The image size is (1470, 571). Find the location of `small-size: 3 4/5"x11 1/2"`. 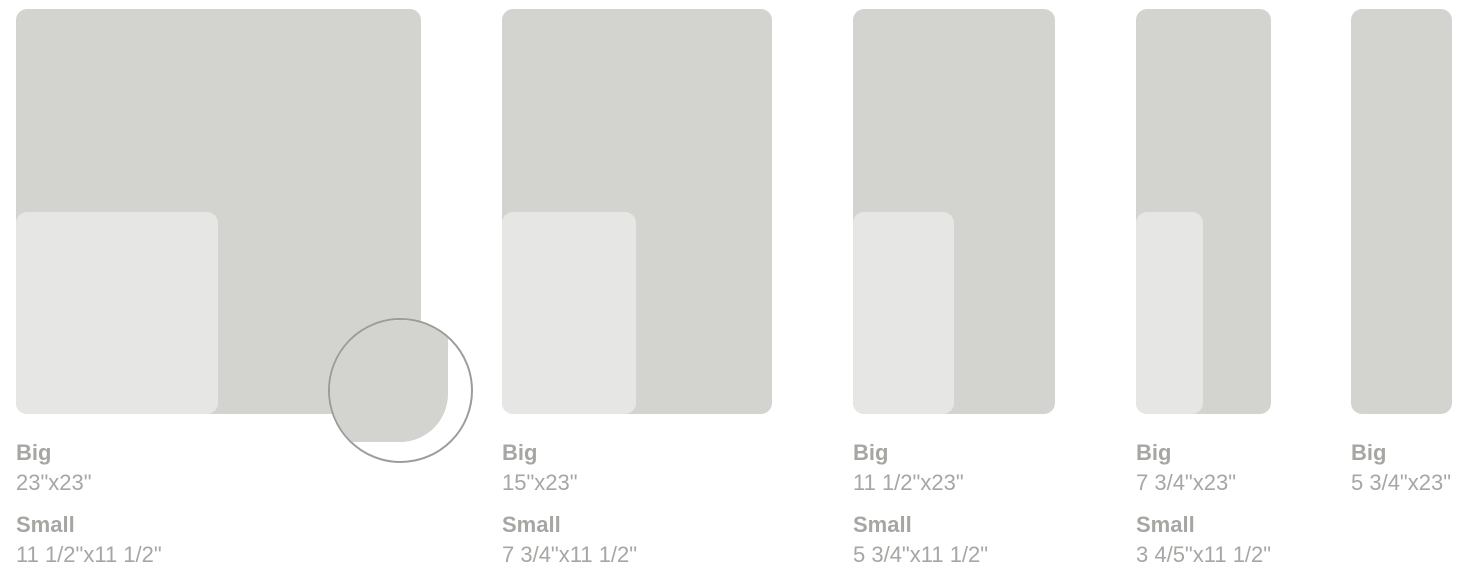

small-size: 3 4/5"x11 1/2" is located at coordinates (1204, 554).